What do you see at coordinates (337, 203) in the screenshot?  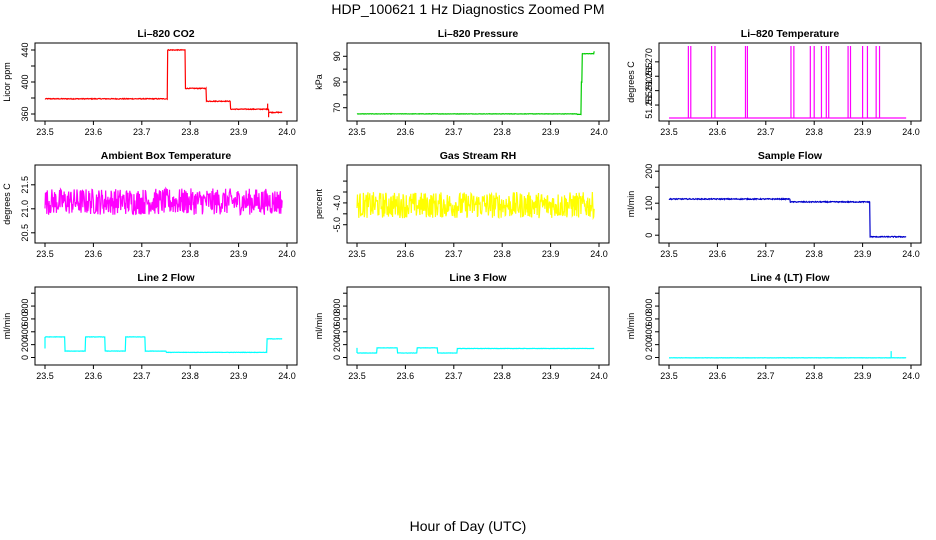 I see `y-tick-label: -4.0` at bounding box center [337, 203].